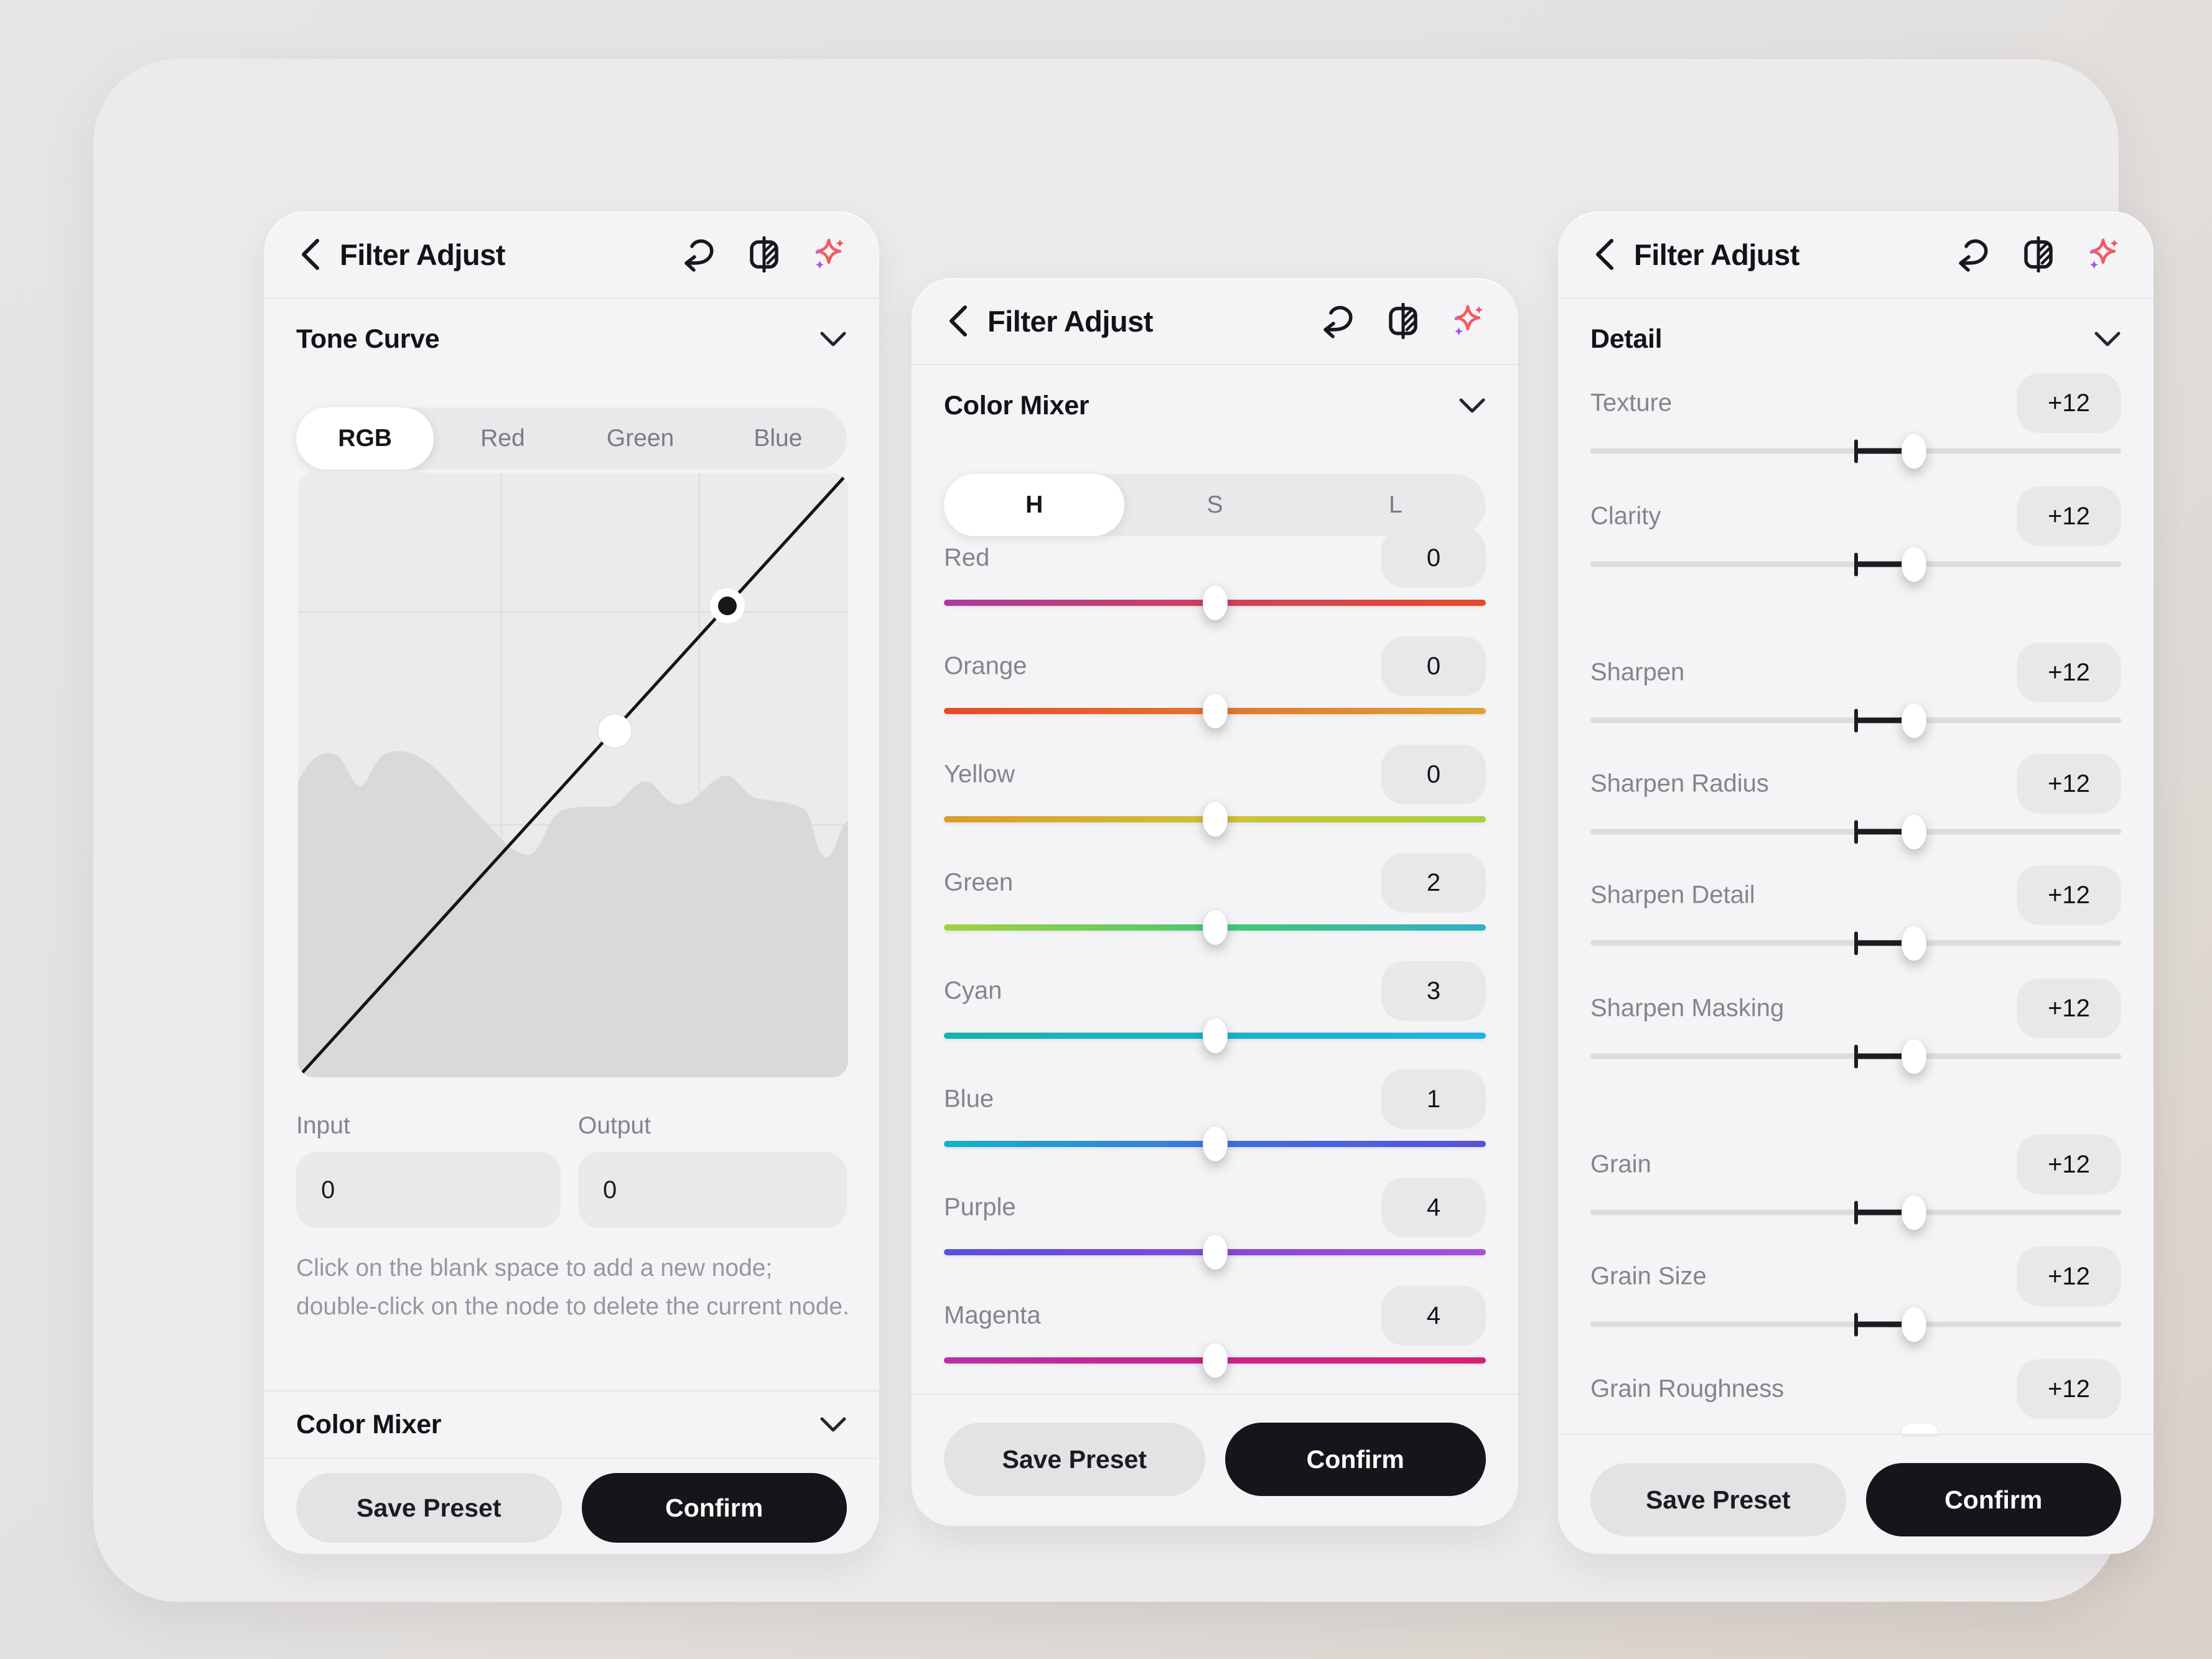 Image resolution: width=2212 pixels, height=1659 pixels. What do you see at coordinates (1855, 1324) in the screenshot?
I see `grain-size-slider` at bounding box center [1855, 1324].